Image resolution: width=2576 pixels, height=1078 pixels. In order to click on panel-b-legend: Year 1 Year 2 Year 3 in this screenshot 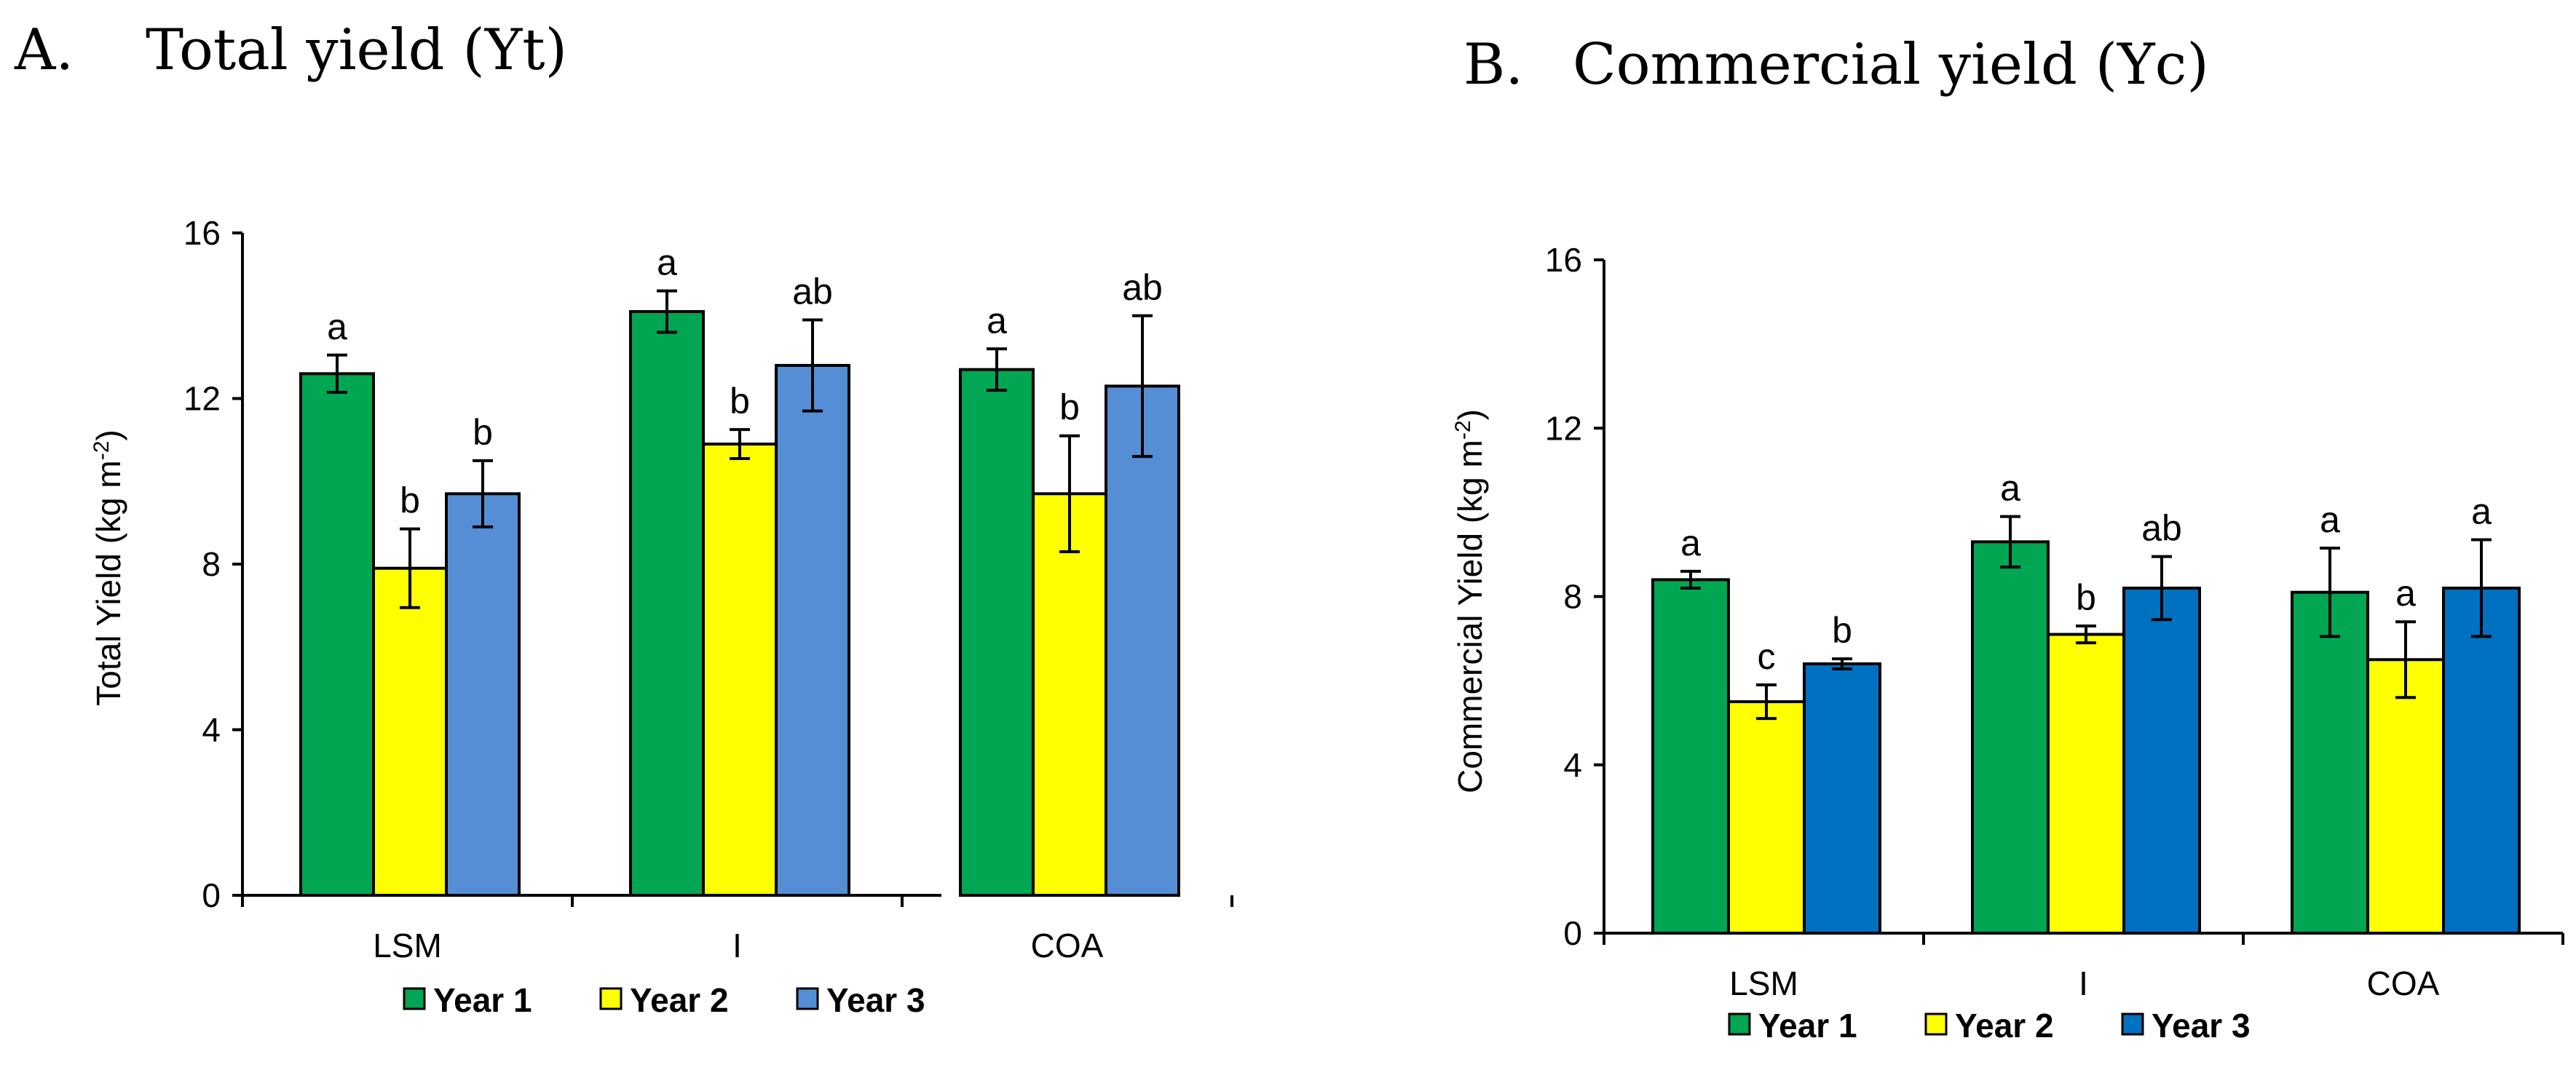, I will do `click(1989, 1026)`.